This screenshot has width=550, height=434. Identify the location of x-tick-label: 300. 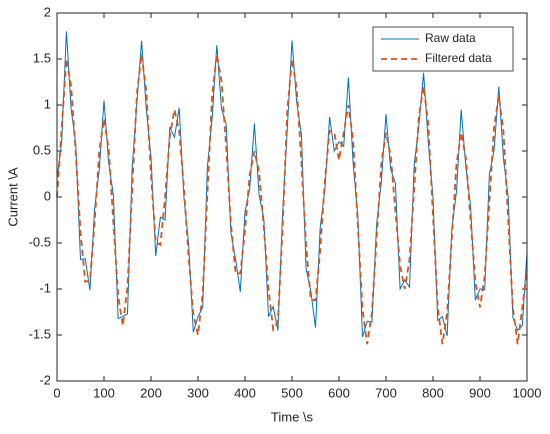
(198, 392).